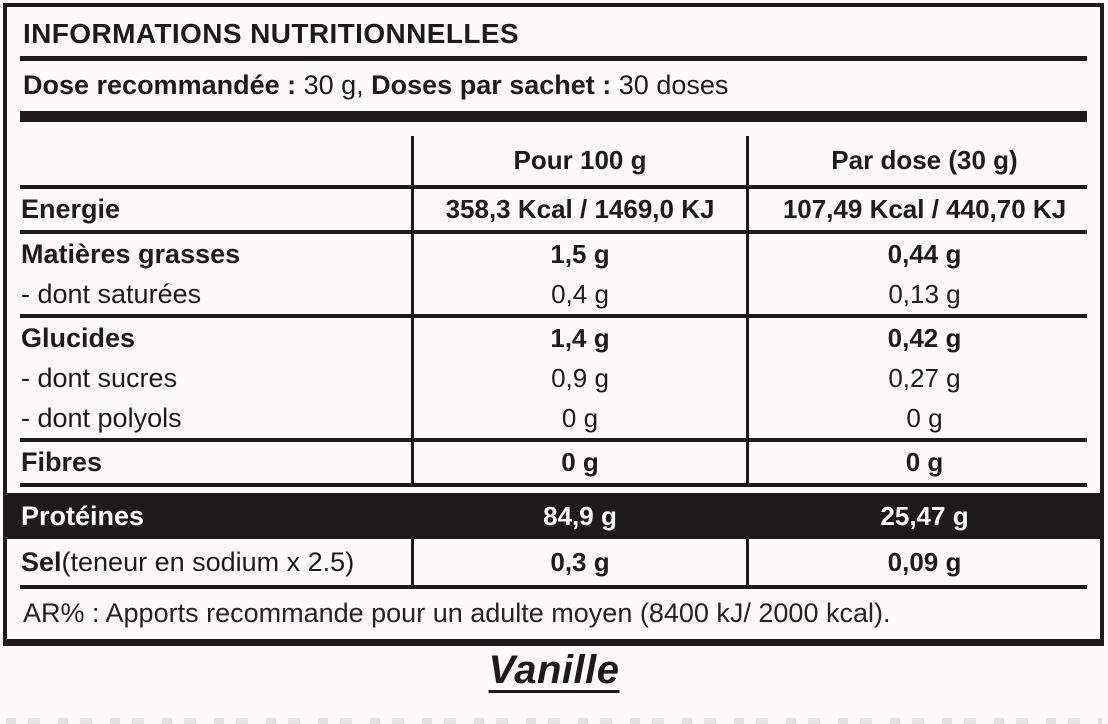 The width and height of the screenshot is (1108, 724). I want to click on table-header-row: Pour 100 g Par dose (30 g), so click(553, 160).